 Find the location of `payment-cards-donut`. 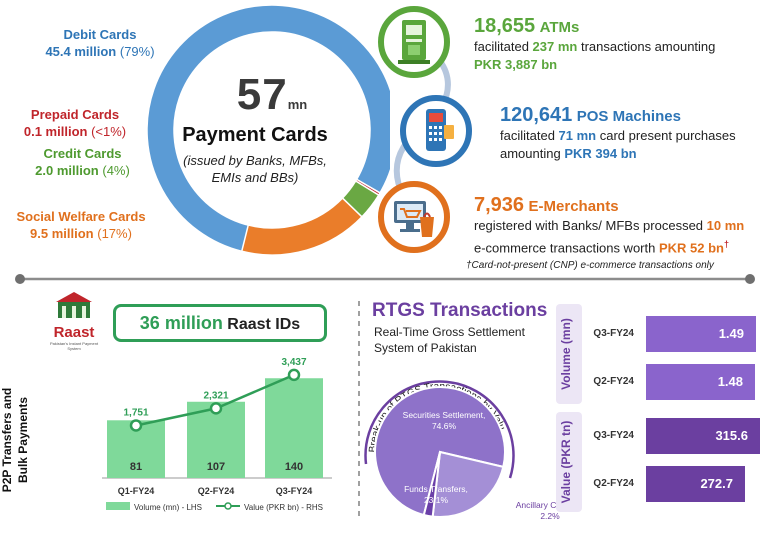

payment-cards-donut is located at coordinates (268, 130).